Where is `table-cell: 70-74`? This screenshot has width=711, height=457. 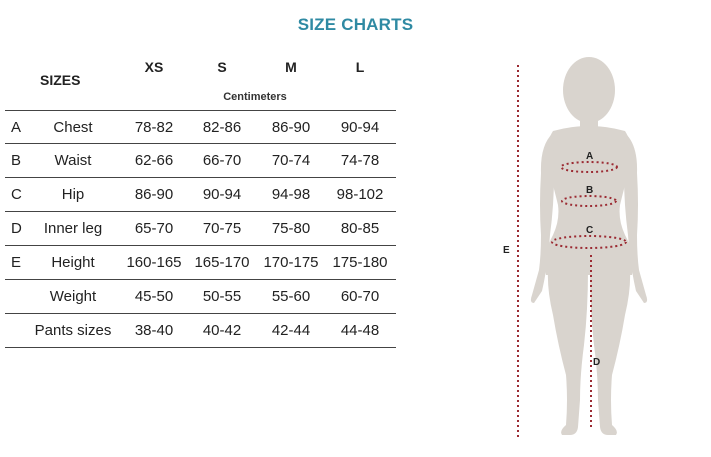 table-cell: 70-74 is located at coordinates (291, 160).